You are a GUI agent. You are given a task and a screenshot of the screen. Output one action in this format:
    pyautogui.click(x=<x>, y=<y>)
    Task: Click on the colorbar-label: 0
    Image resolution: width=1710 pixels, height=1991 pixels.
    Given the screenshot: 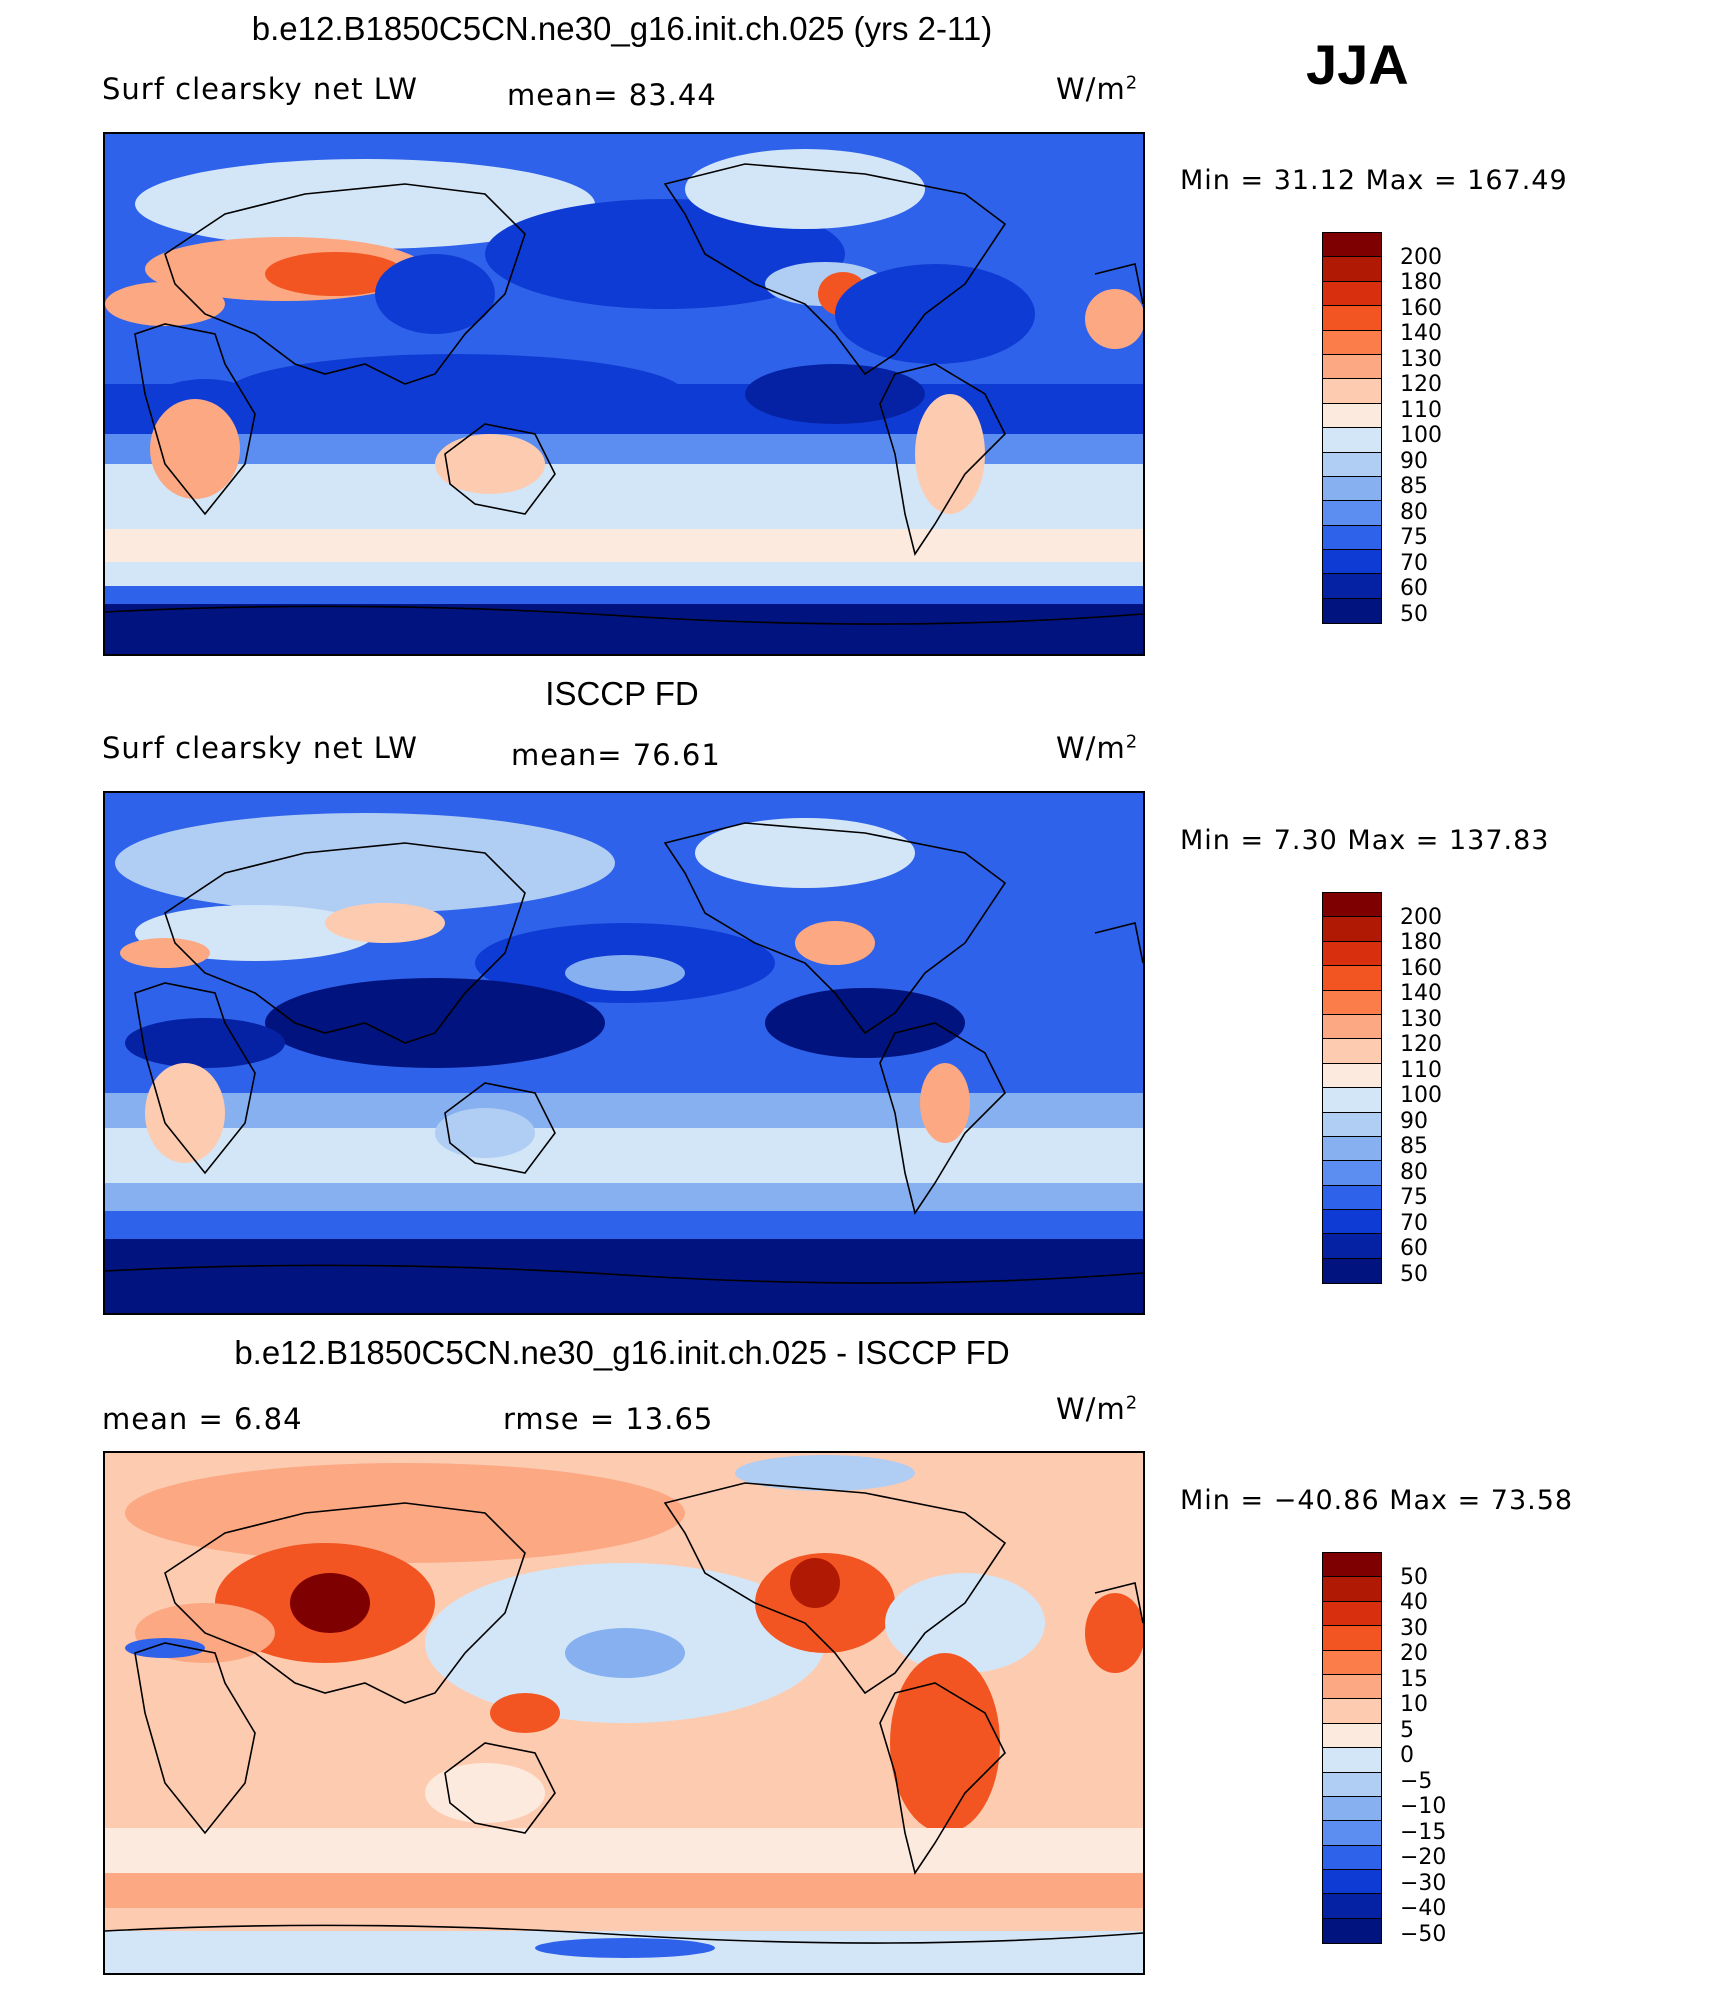 What is the action you would take?
    pyautogui.click(x=1407, y=1755)
    